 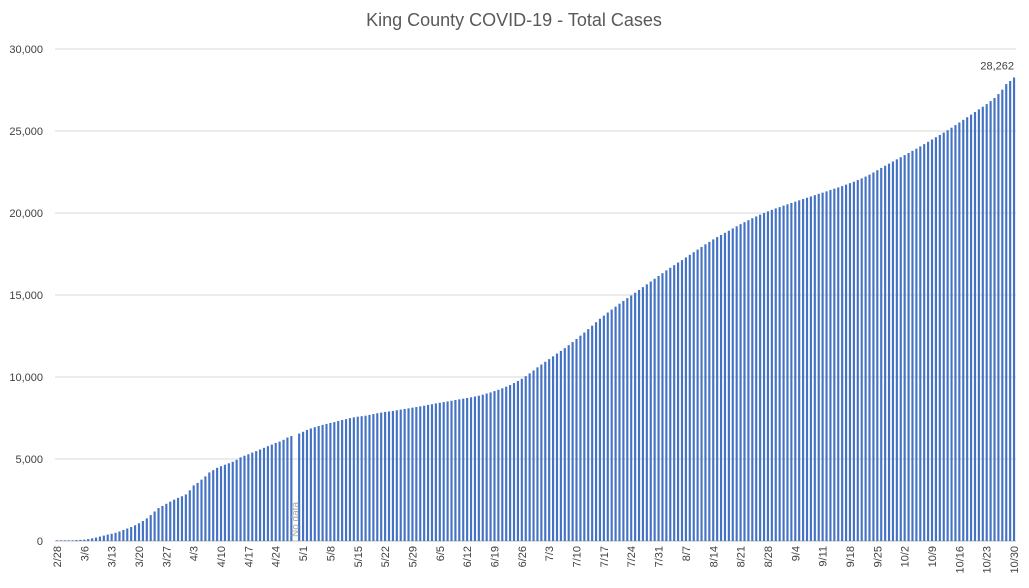 What do you see at coordinates (933, 556) in the screenshot?
I see `x-tick-label: 10/9` at bounding box center [933, 556].